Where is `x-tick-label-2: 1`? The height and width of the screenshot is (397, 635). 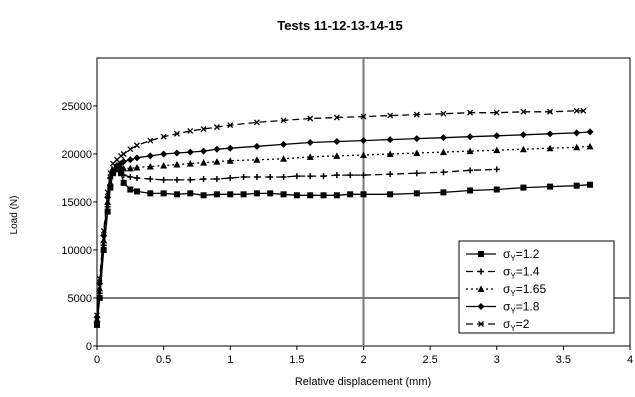
x-tick-label-2: 1 is located at coordinates (230, 360).